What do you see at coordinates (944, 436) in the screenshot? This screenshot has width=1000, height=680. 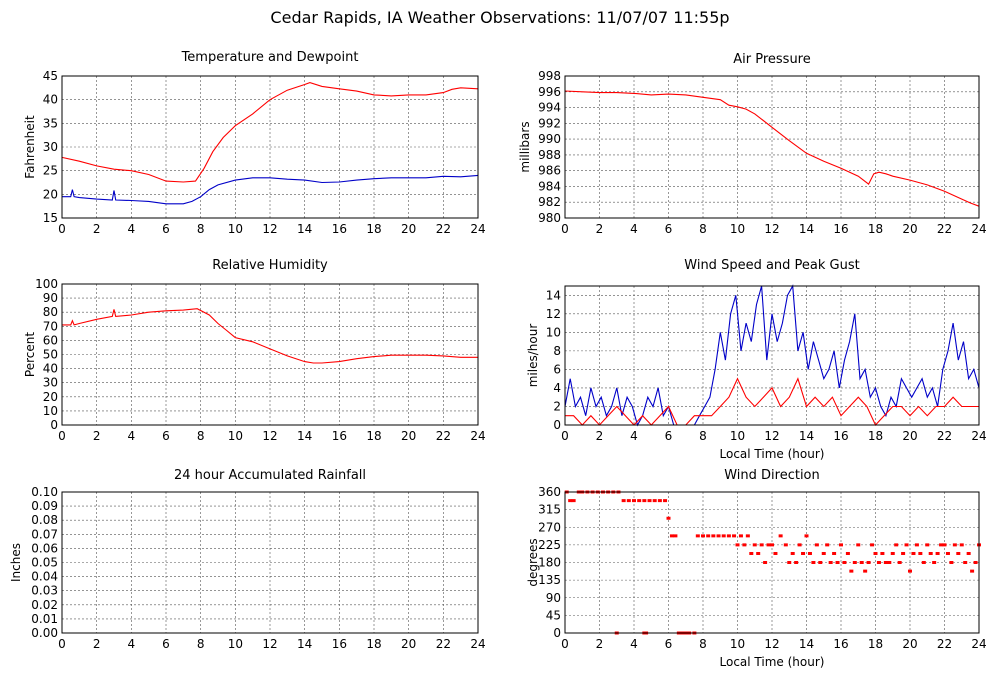 I see `x-tick-label: 22` at bounding box center [944, 436].